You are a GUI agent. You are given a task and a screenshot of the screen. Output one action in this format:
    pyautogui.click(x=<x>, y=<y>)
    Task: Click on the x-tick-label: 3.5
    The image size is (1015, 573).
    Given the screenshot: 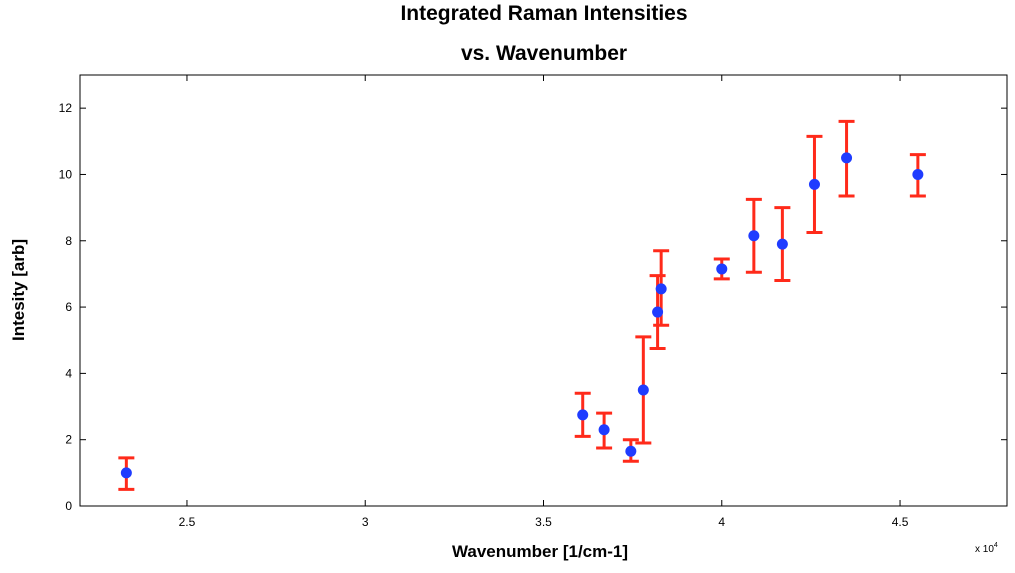 What is the action you would take?
    pyautogui.click(x=543, y=522)
    